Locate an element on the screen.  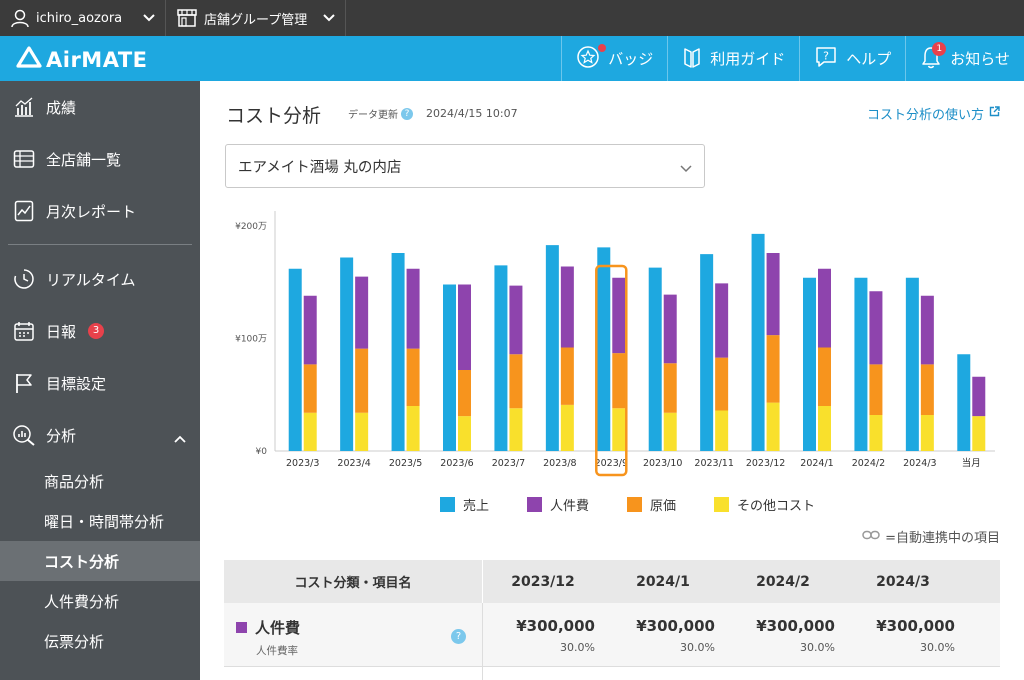
header-nav-guide: 利用ガイド is located at coordinates (733, 58).